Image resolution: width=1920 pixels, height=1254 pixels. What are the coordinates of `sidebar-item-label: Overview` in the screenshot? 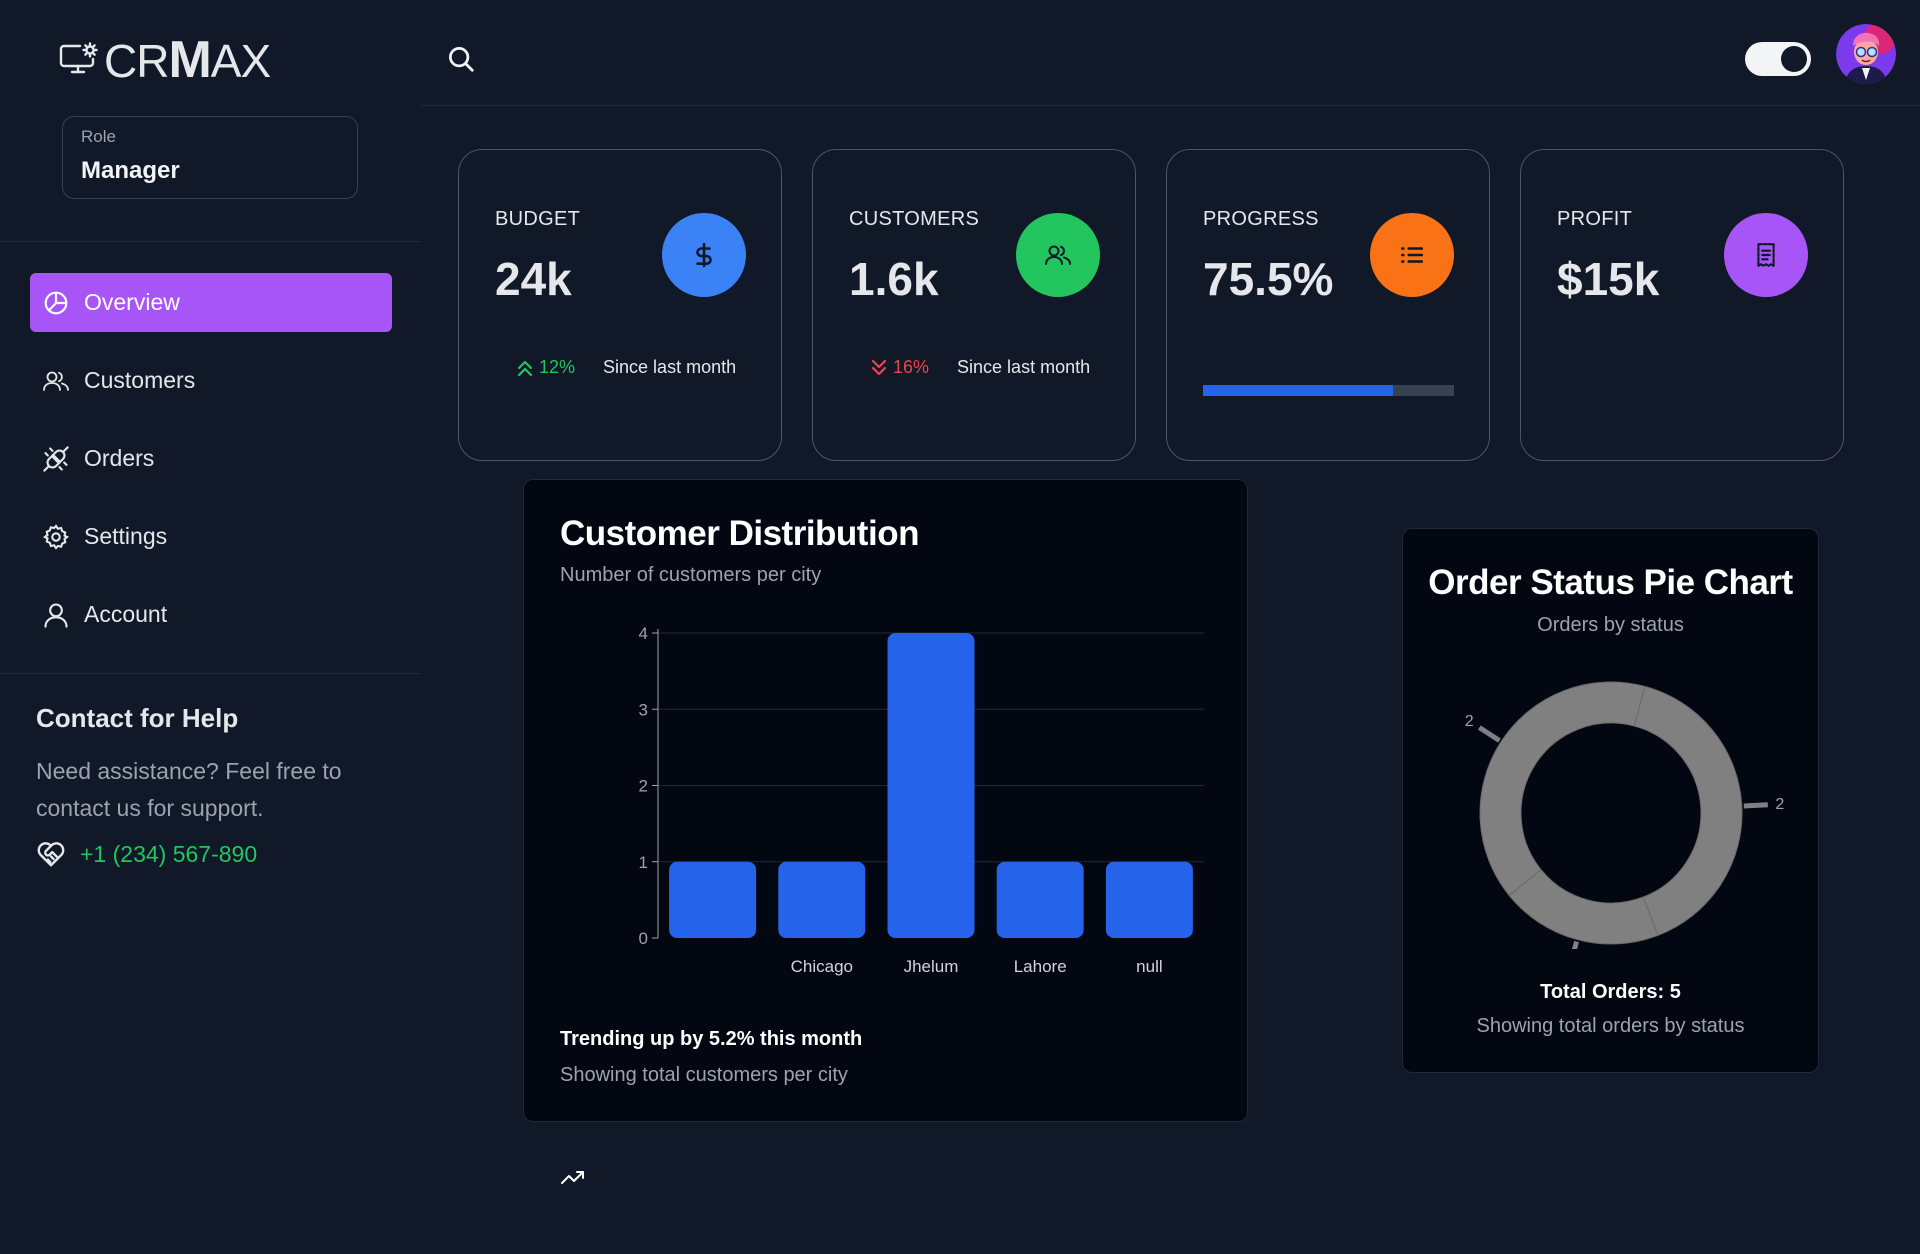 It's located at (132, 302).